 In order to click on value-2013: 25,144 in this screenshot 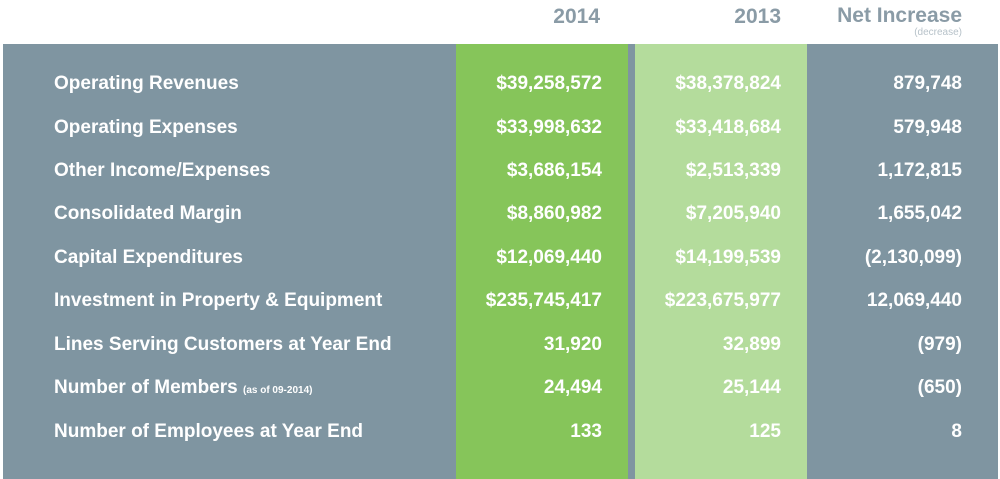, I will do `click(751, 387)`.